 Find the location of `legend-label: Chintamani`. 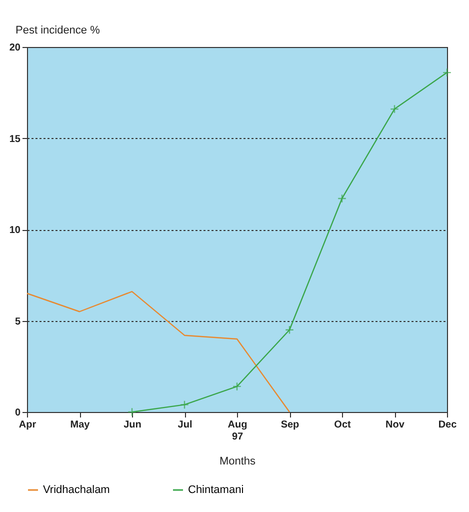

legend-label: Chintamani is located at coordinates (216, 490).